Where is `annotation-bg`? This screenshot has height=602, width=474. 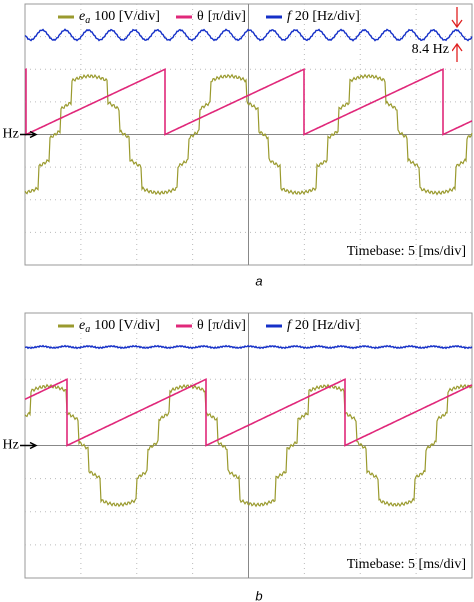 annotation-bg is located at coordinates (430, 50).